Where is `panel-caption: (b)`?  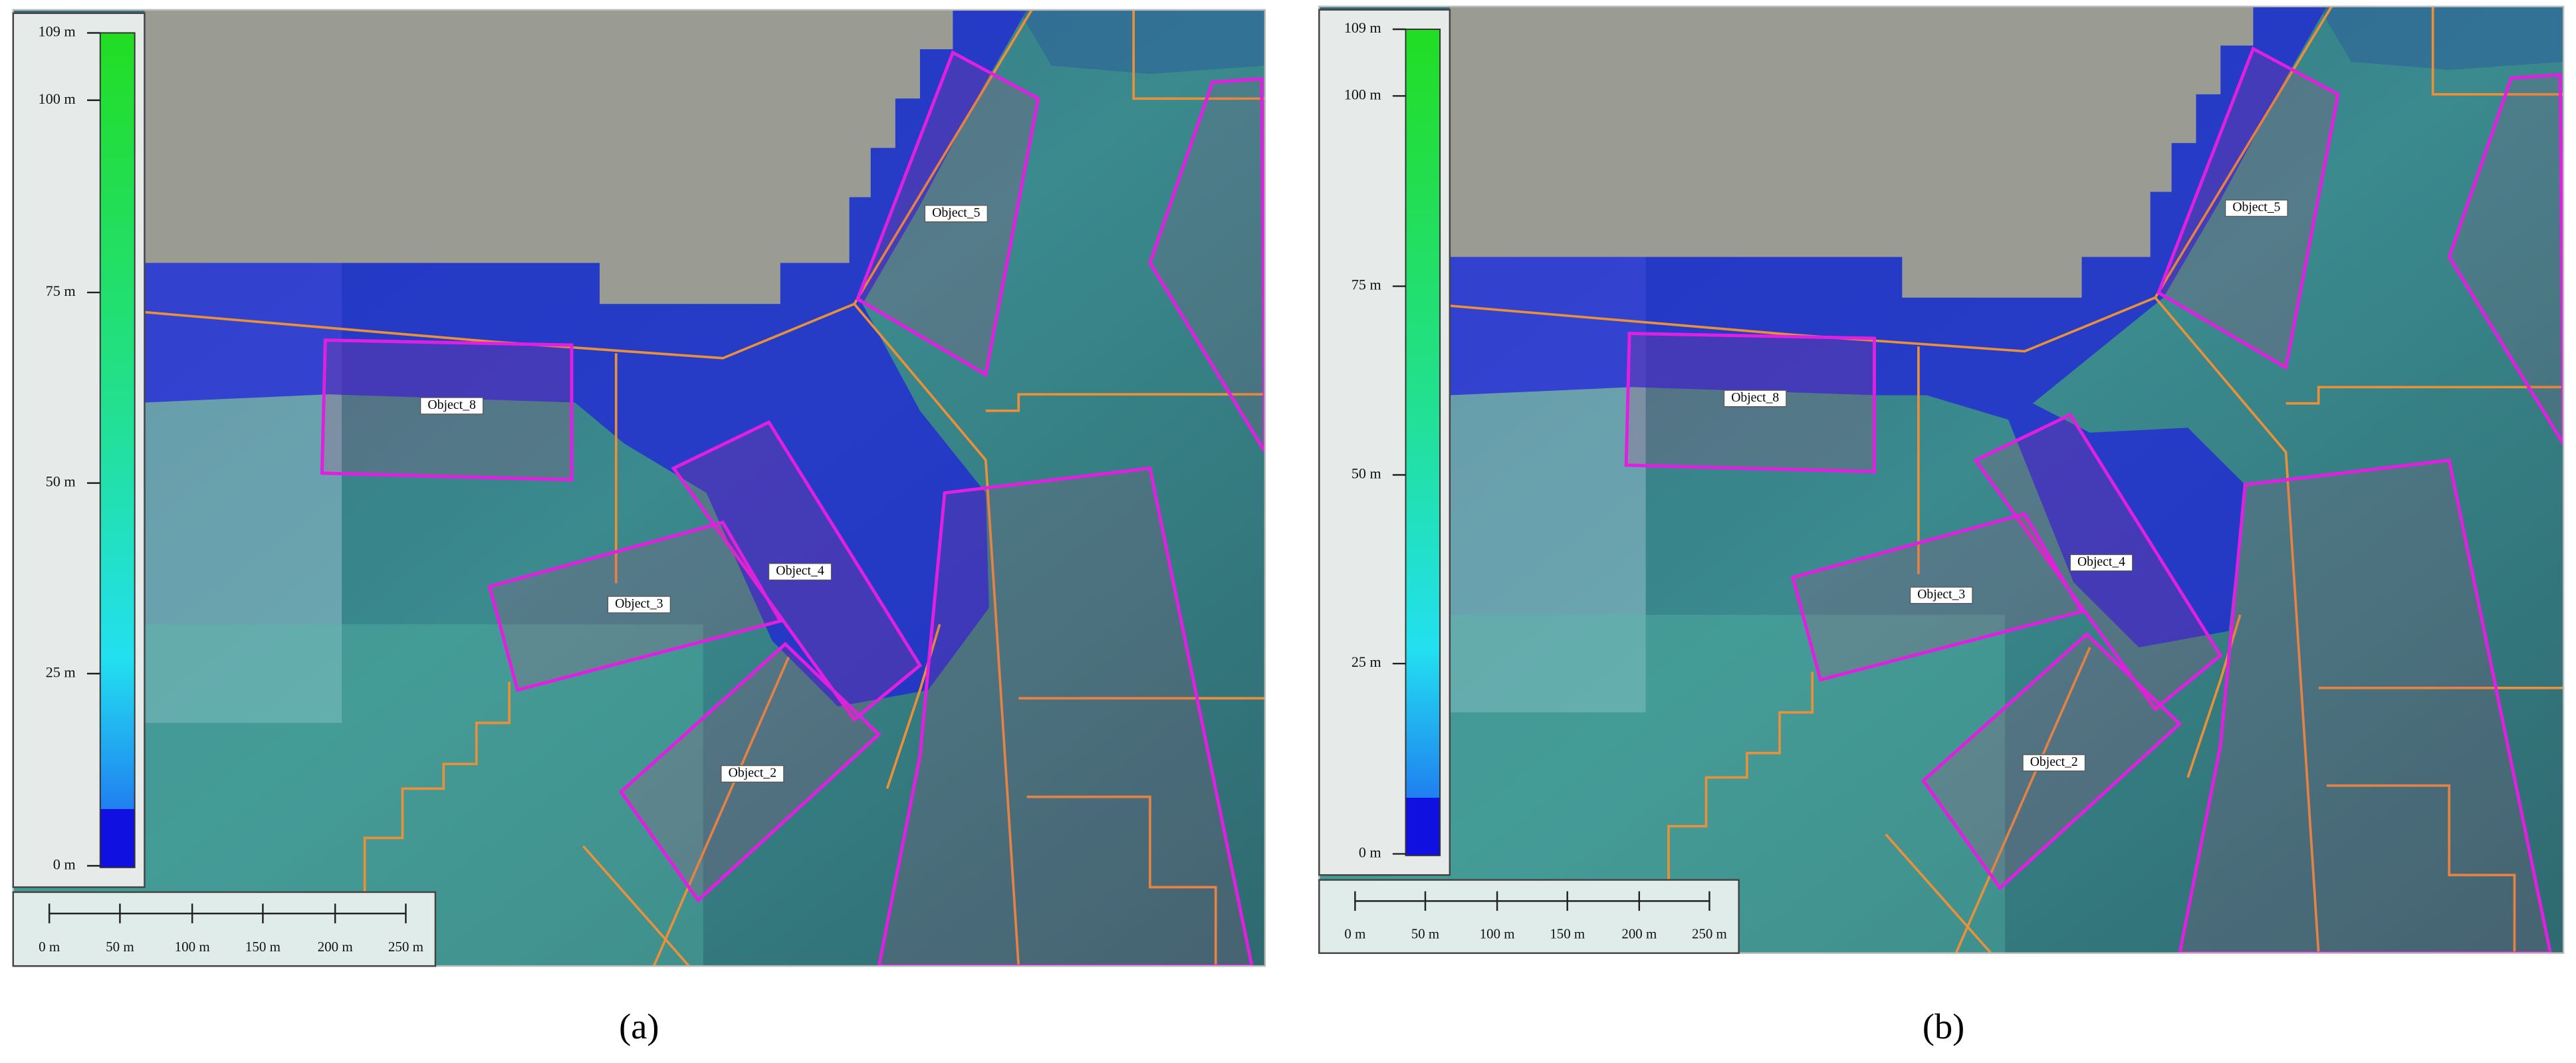 panel-caption: (b) is located at coordinates (1943, 1026).